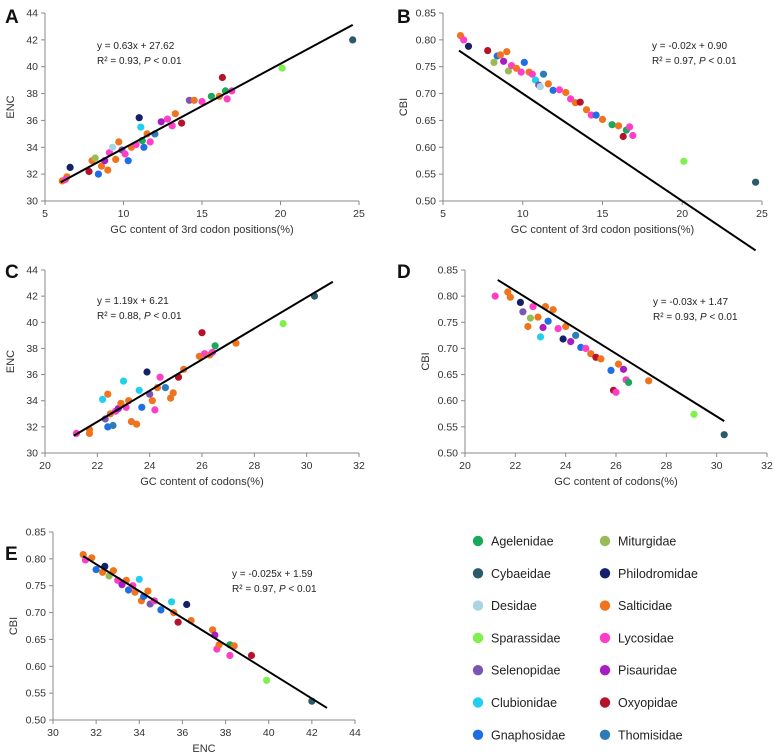 The image size is (775, 754). What do you see at coordinates (448, 375) in the screenshot?
I see `y-tick-label: 0.65` at bounding box center [448, 375].